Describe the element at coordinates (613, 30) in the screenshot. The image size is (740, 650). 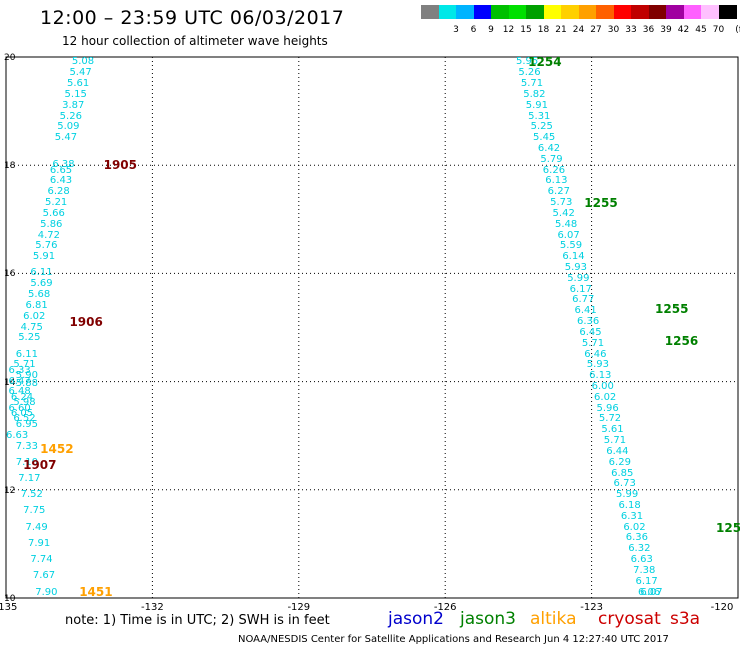
I see `legend-label: 30` at that location.